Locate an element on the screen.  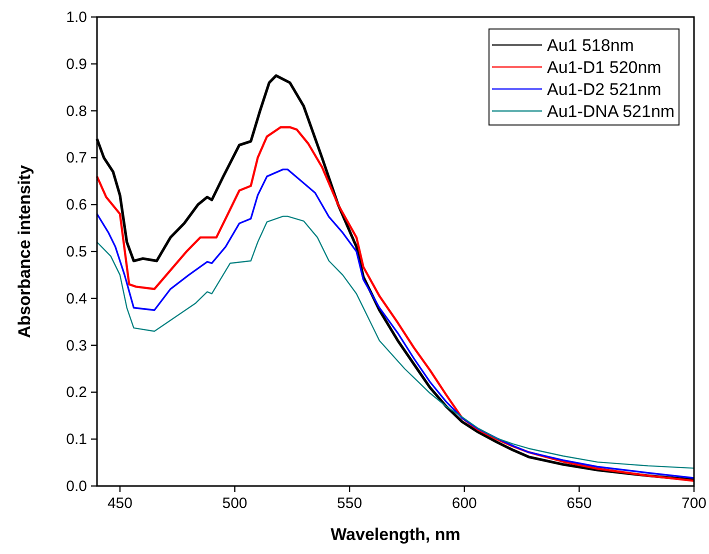
legend-label: Au1 518nm is located at coordinates (590, 45).